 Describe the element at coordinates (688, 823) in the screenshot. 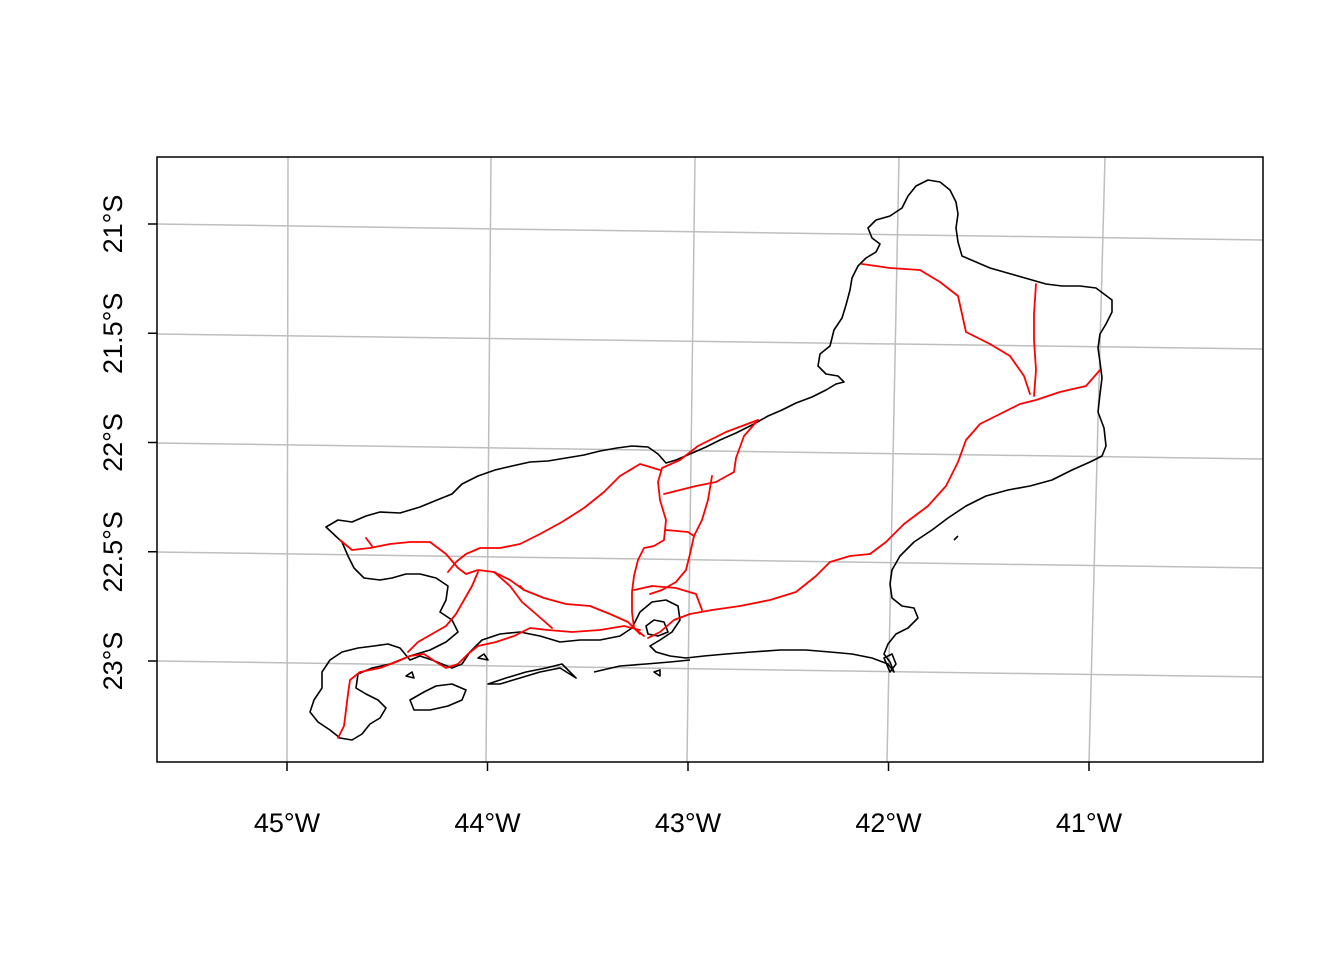

I see `x-tick-label: 43°W` at that location.